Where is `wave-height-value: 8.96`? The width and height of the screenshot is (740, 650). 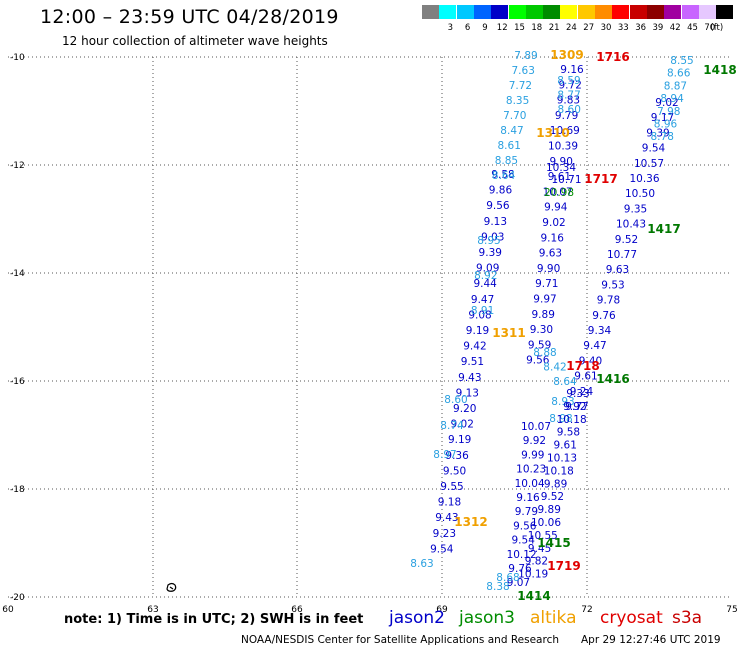 wave-height-value: 8.96 is located at coordinates (666, 125).